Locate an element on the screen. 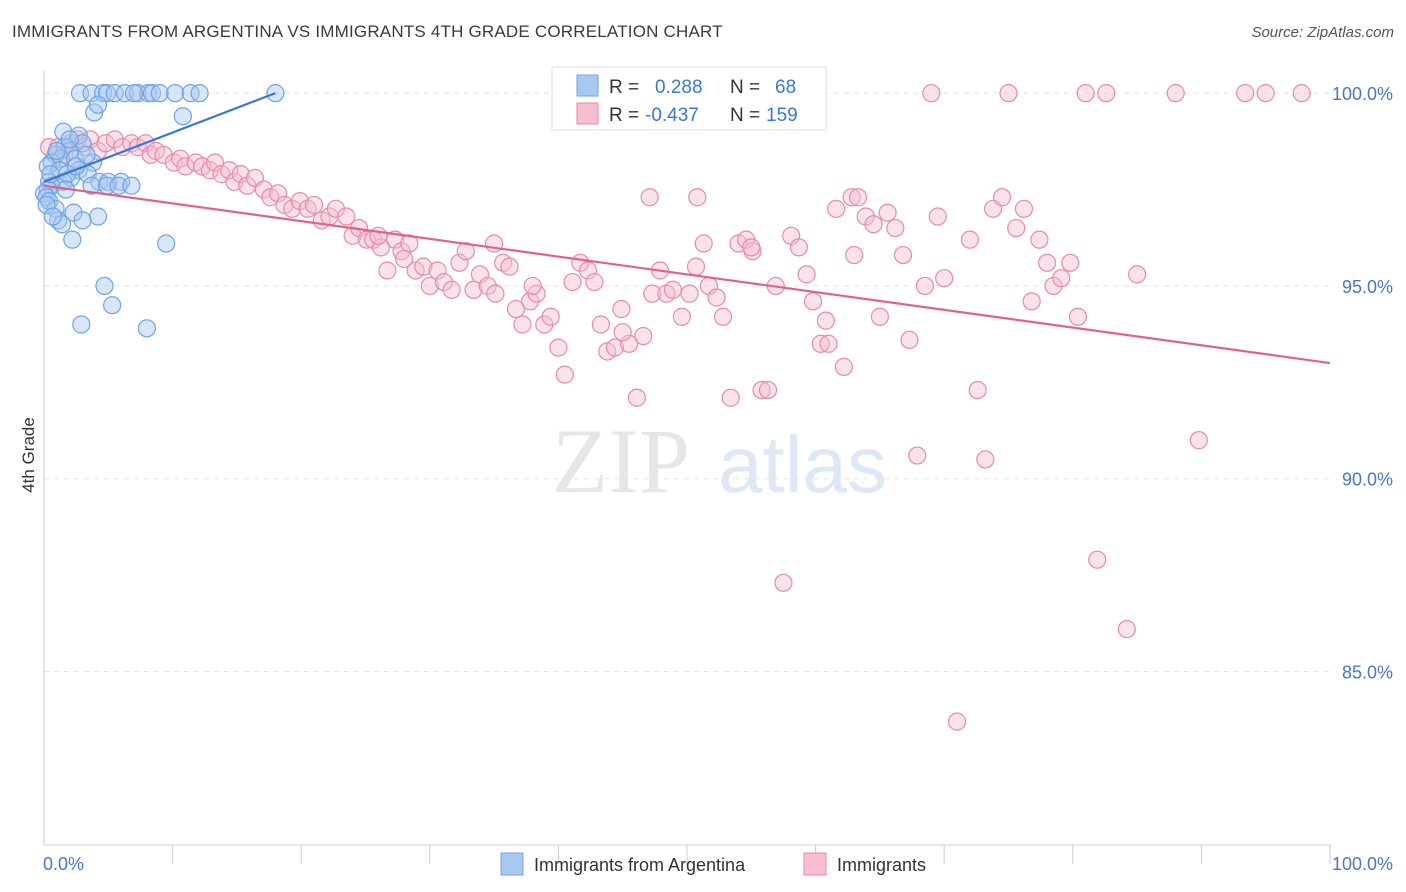 Image resolution: width=1406 pixels, height=892 pixels. y-tick-label-1: 95.0% is located at coordinates (1367, 287).